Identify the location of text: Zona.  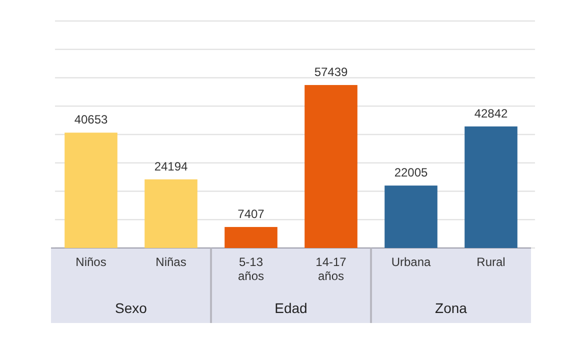
(451, 308).